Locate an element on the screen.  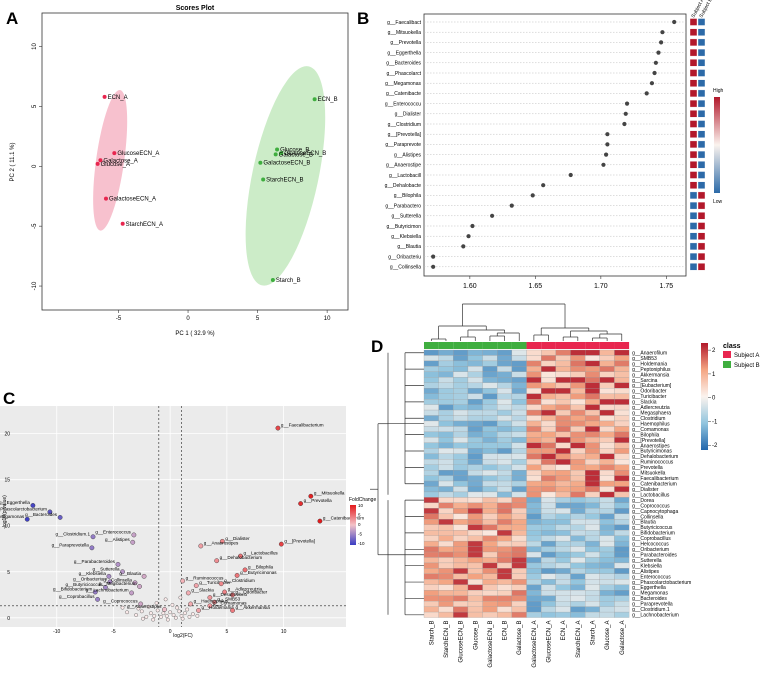
volcano-point-g-desulfovibrio is located at coordinates (210, 597).